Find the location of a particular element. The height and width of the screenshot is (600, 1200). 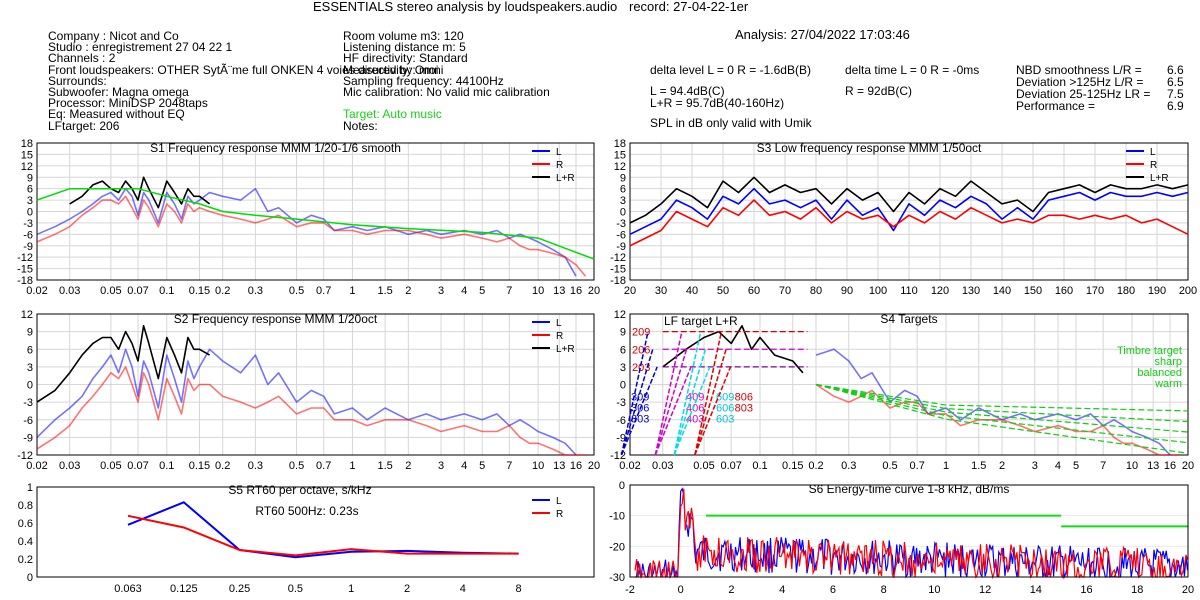

slope-label: 803 is located at coordinates (744, 408).